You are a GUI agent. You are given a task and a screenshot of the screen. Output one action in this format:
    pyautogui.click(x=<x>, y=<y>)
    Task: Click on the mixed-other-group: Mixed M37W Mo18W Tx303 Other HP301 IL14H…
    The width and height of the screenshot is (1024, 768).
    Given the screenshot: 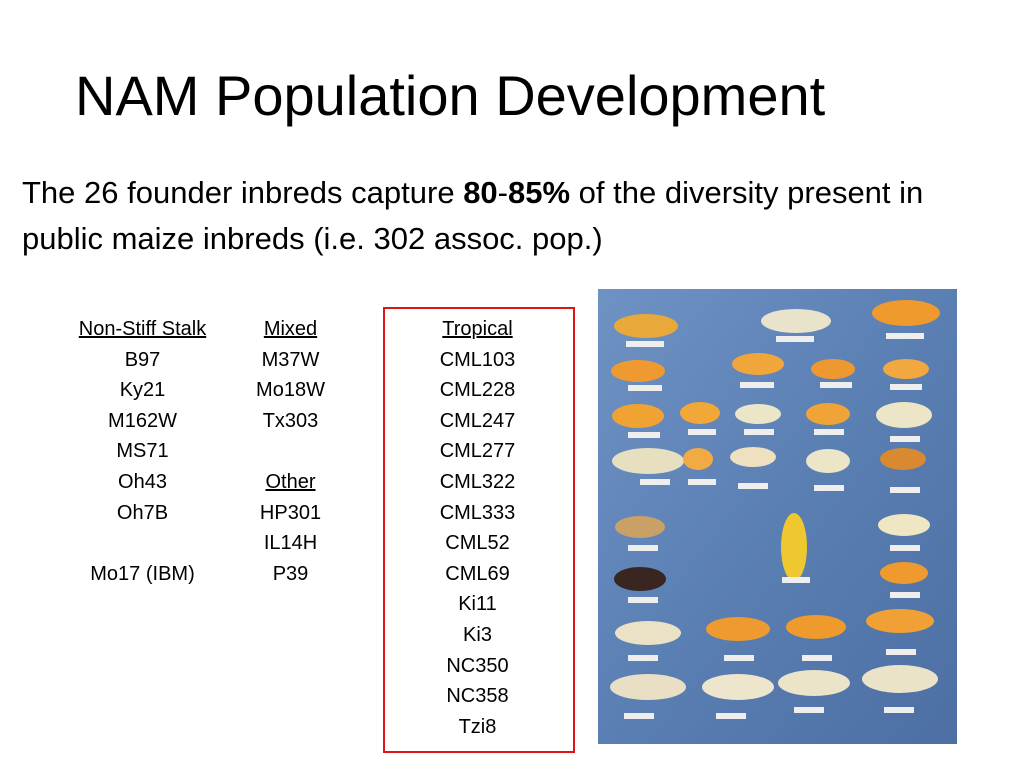 What is the action you would take?
    pyautogui.click(x=290, y=451)
    